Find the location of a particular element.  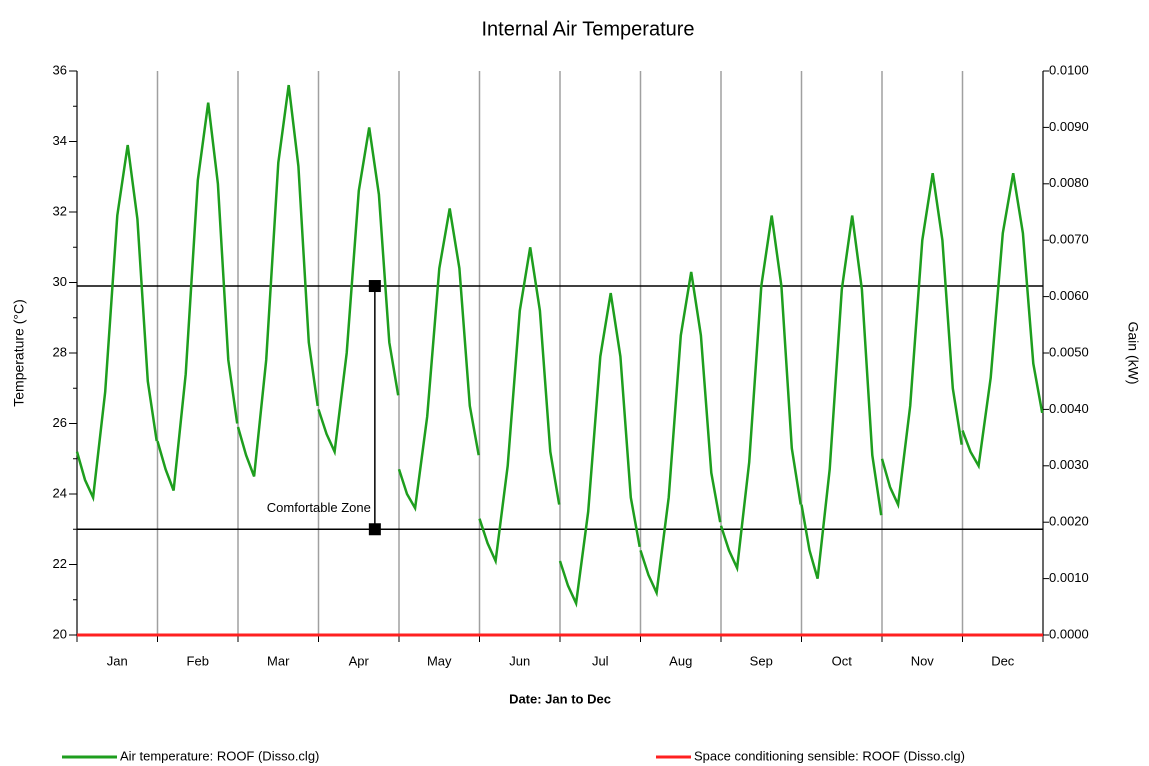

x-tick-label: Oct is located at coordinates (842, 660).